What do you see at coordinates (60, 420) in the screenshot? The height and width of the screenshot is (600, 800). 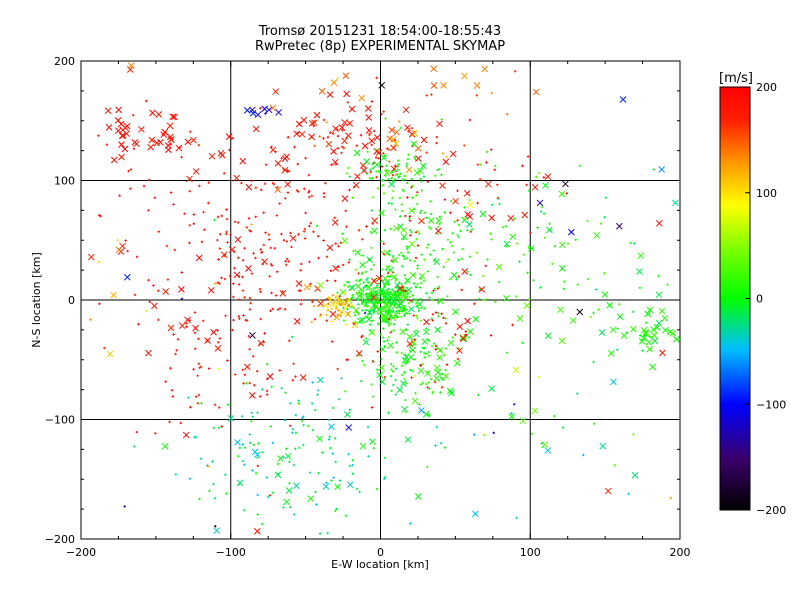 I see `y-tick-label: −100` at bounding box center [60, 420].